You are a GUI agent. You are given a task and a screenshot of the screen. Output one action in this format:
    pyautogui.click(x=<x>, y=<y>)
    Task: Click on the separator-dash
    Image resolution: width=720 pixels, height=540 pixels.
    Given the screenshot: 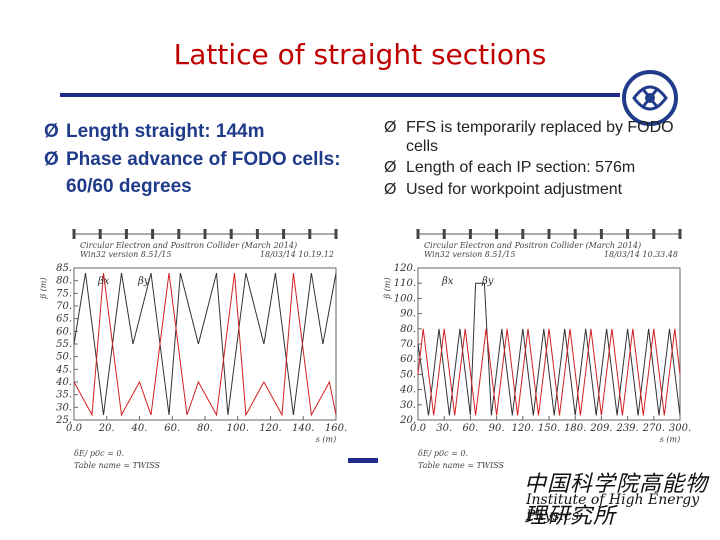 What is the action you would take?
    pyautogui.click(x=363, y=460)
    